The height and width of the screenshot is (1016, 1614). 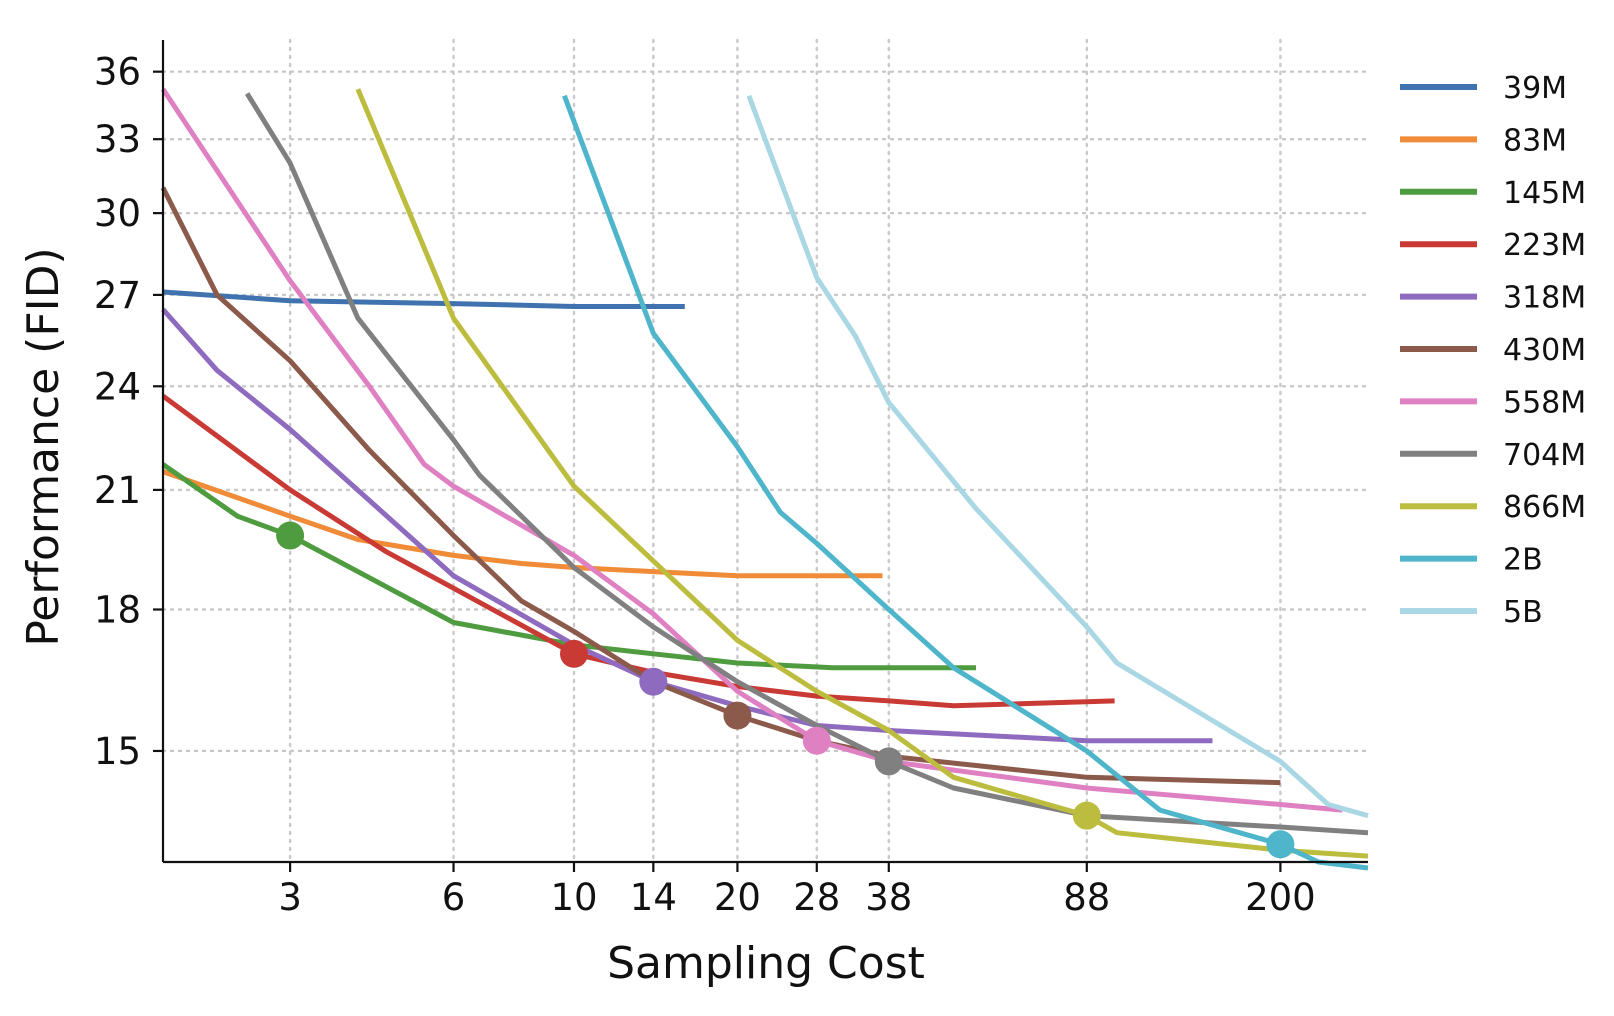 What do you see at coordinates (117, 490) in the screenshot?
I see `y-tick-label: 21` at bounding box center [117, 490].